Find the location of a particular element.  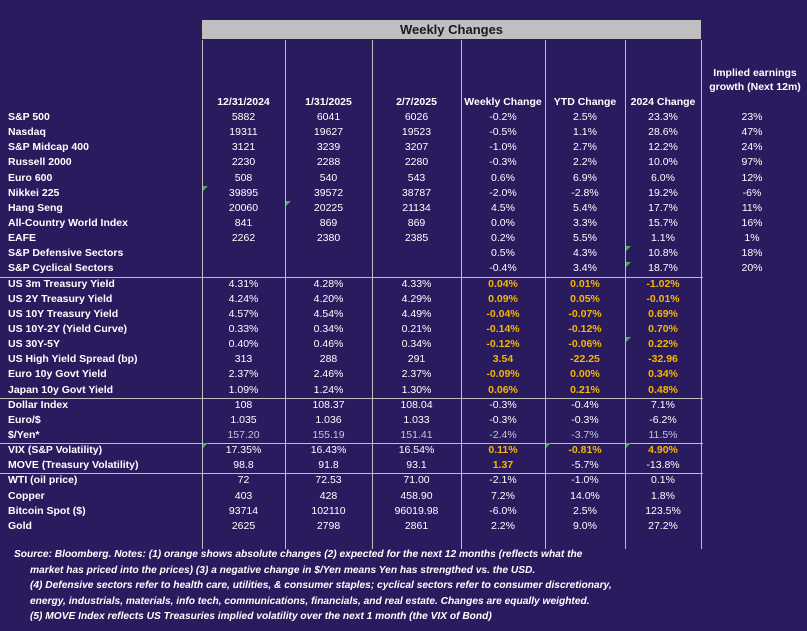

row-label: Nikkei 225 is located at coordinates (34, 192).